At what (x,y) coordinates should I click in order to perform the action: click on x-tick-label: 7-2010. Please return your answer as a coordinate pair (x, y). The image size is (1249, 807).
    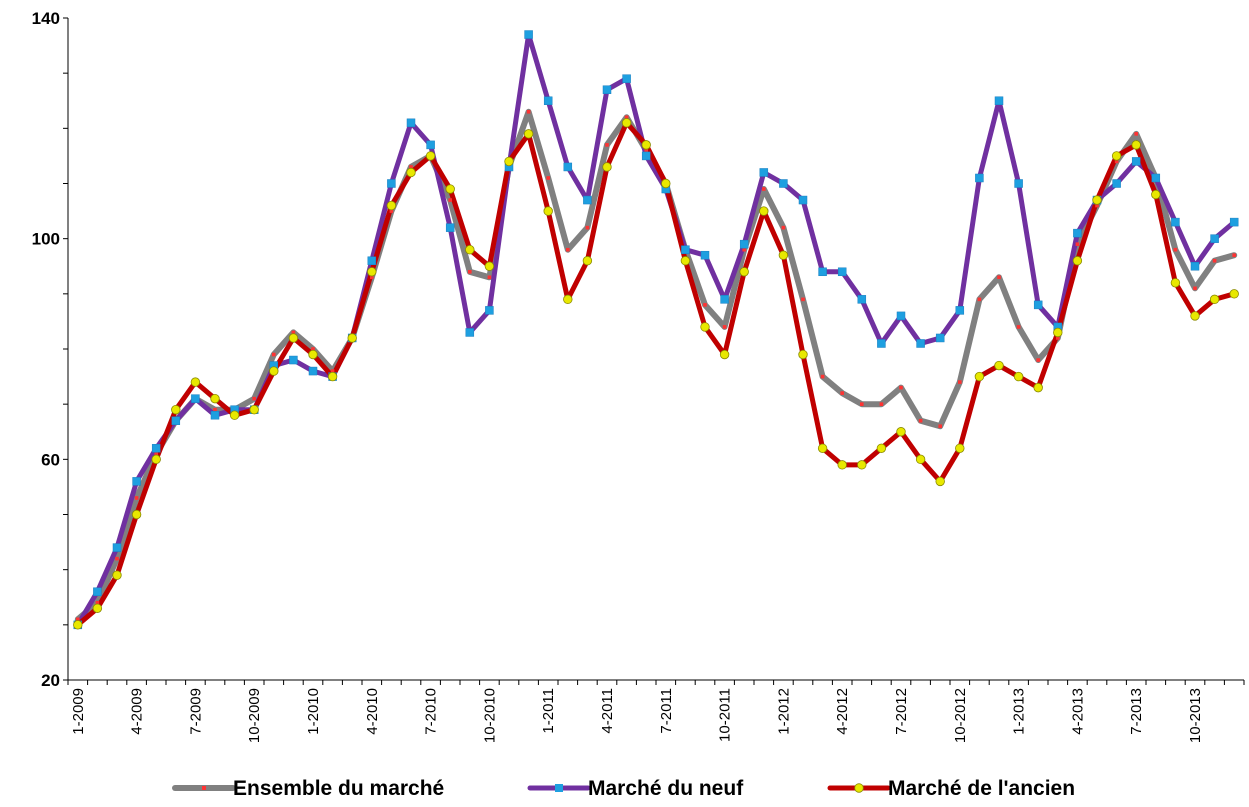
    Looking at the image, I should click on (431, 711).